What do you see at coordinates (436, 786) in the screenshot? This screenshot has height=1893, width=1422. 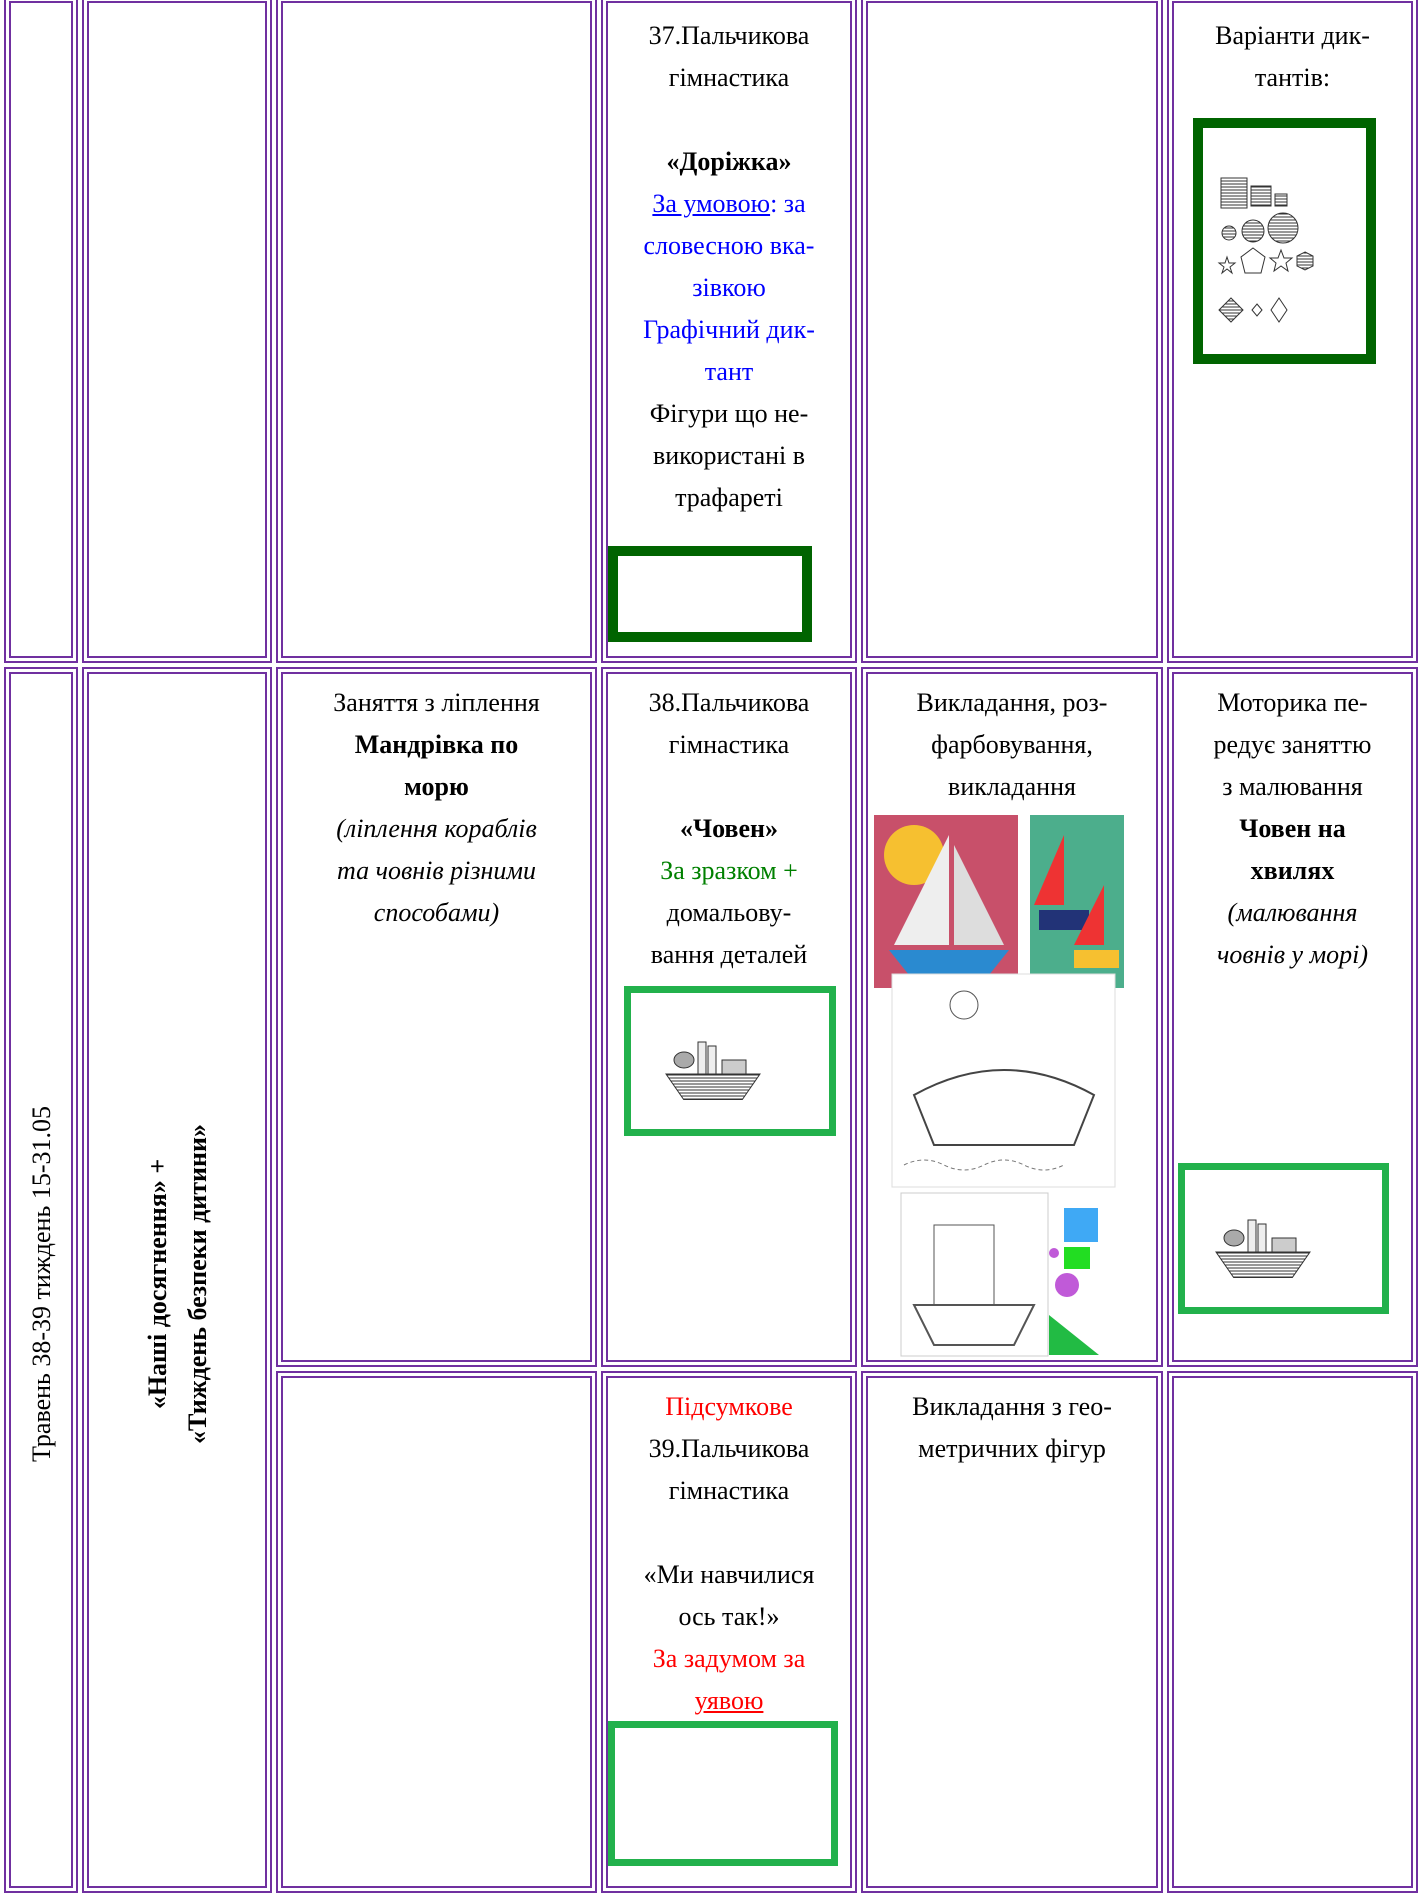 I see `text: морю` at bounding box center [436, 786].